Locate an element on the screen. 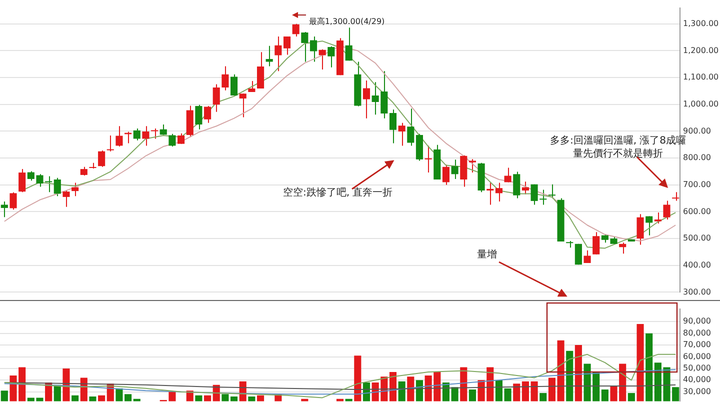 The image size is (720, 409). y-tick-label: 900.00 is located at coordinates (697, 131).